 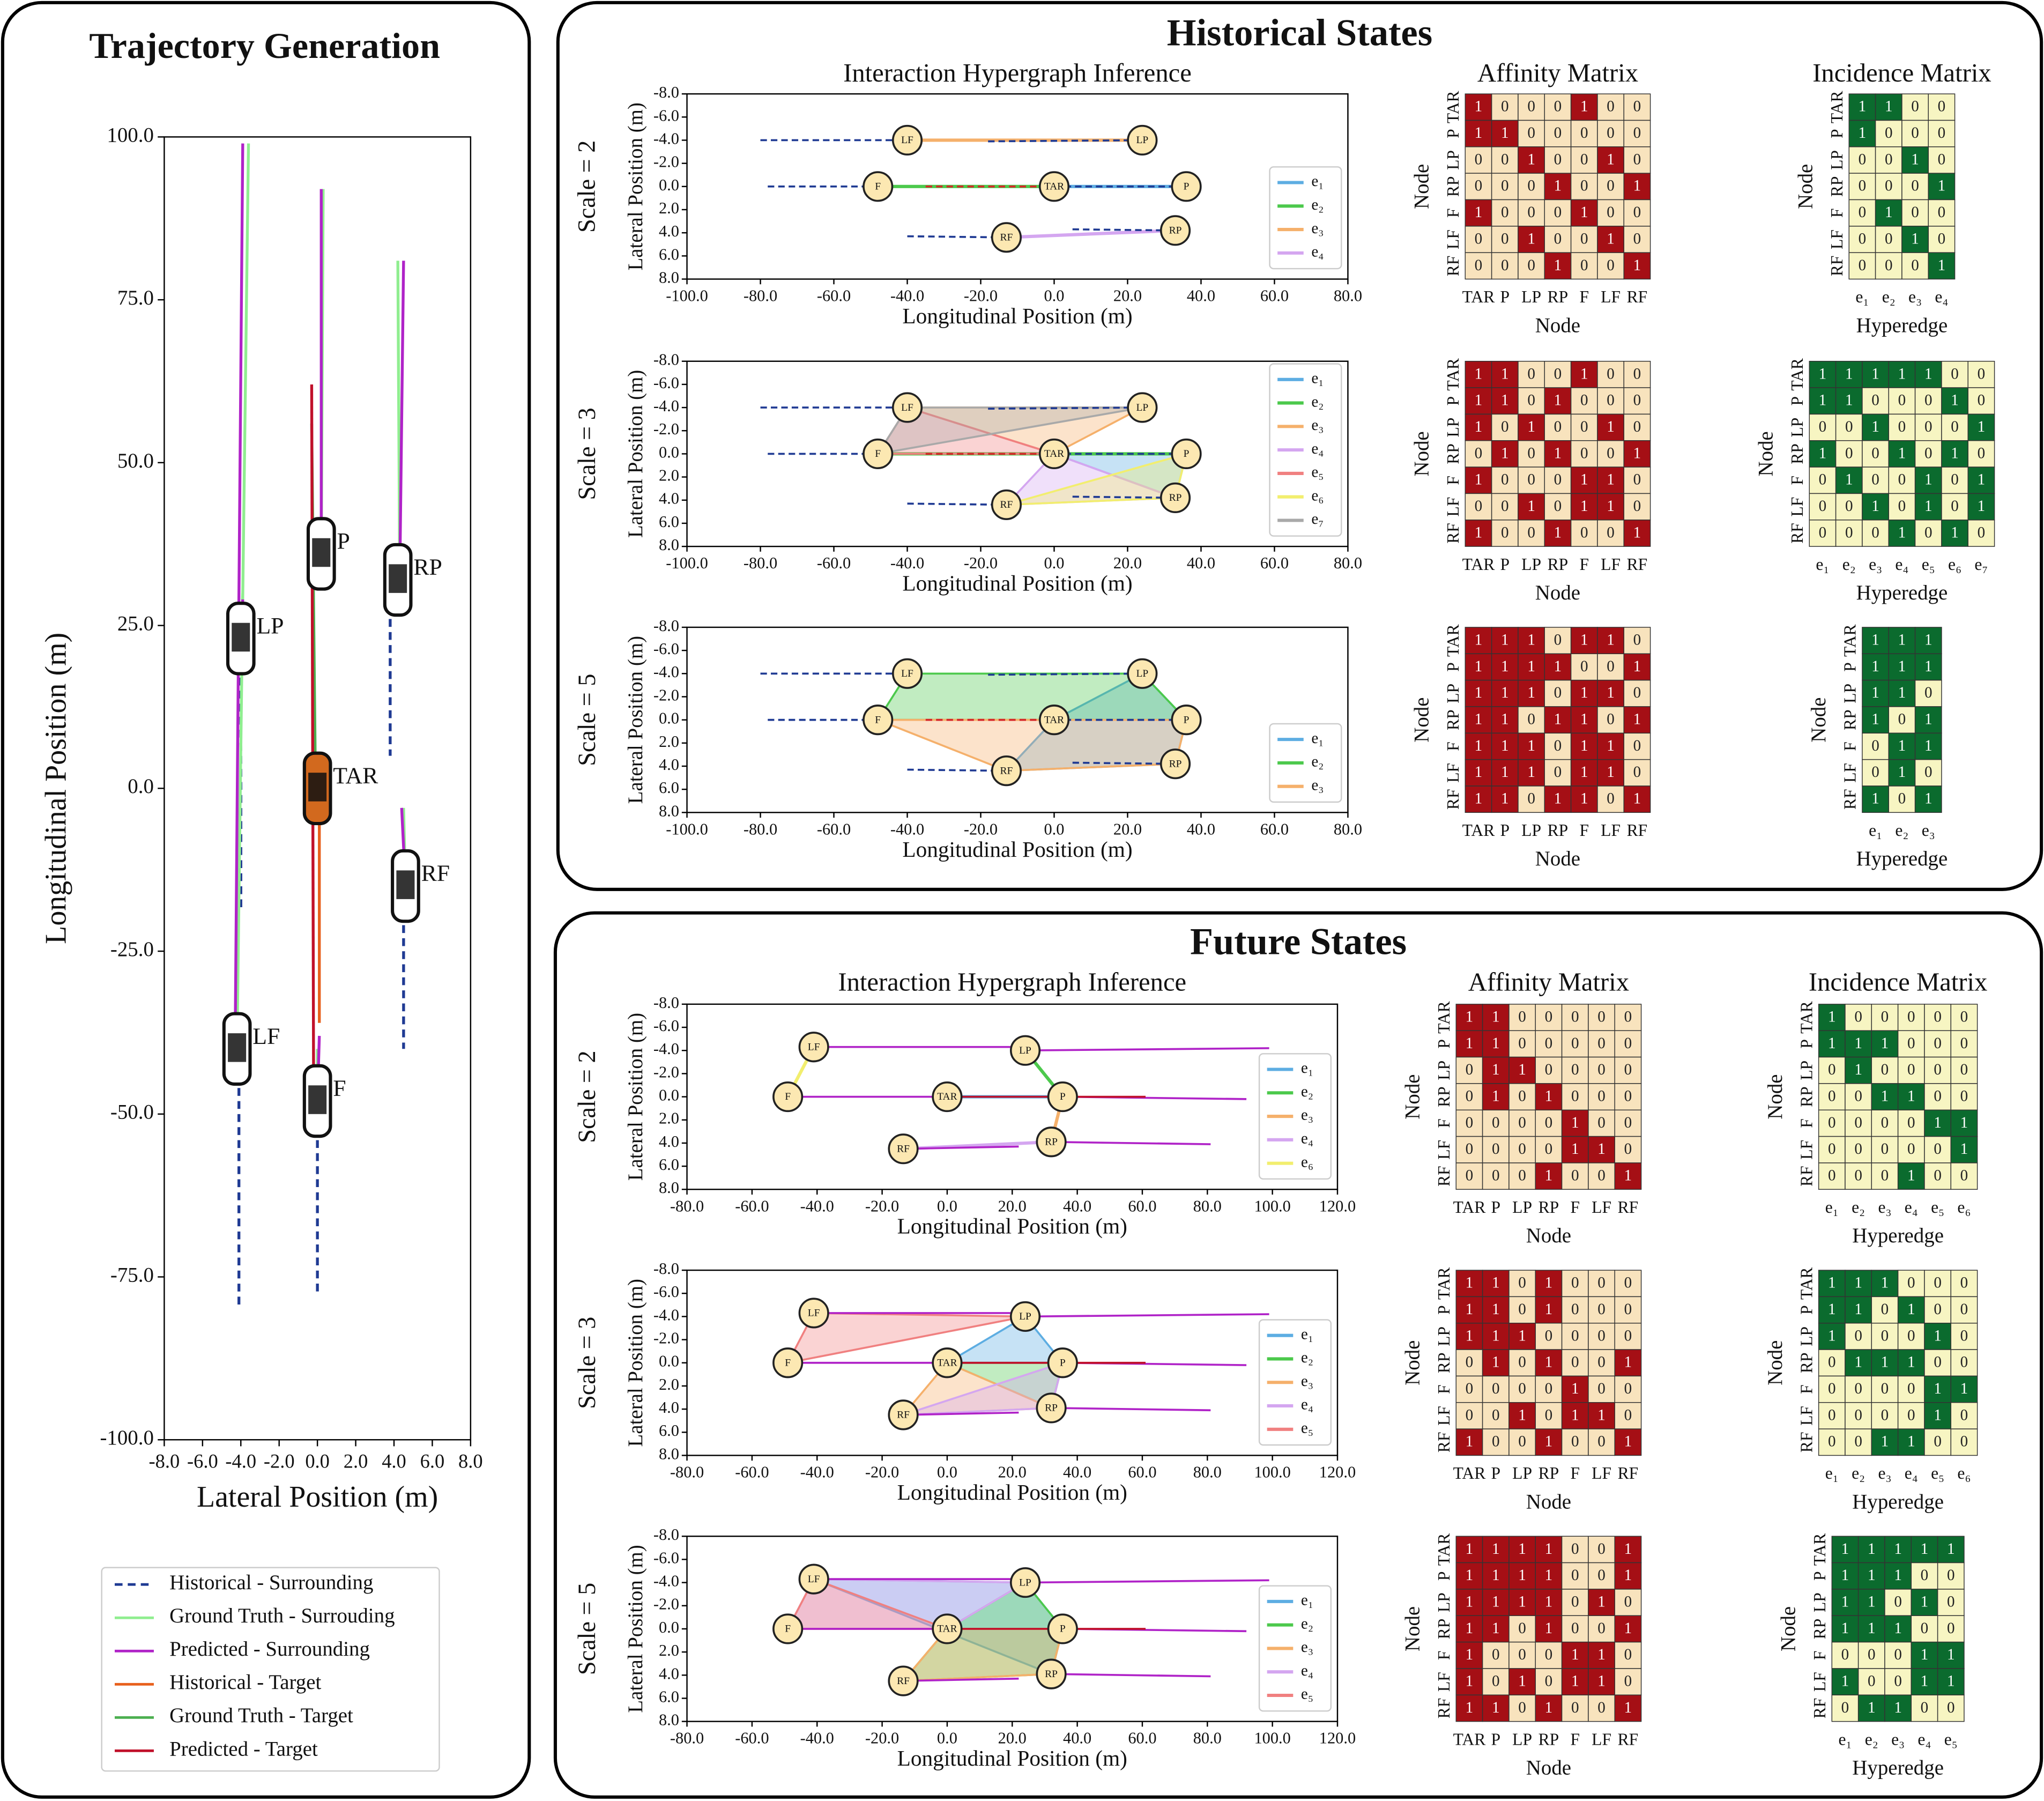 What do you see at coordinates (1522, 1739) in the screenshot?
I see `col-tick-label: LP` at bounding box center [1522, 1739].